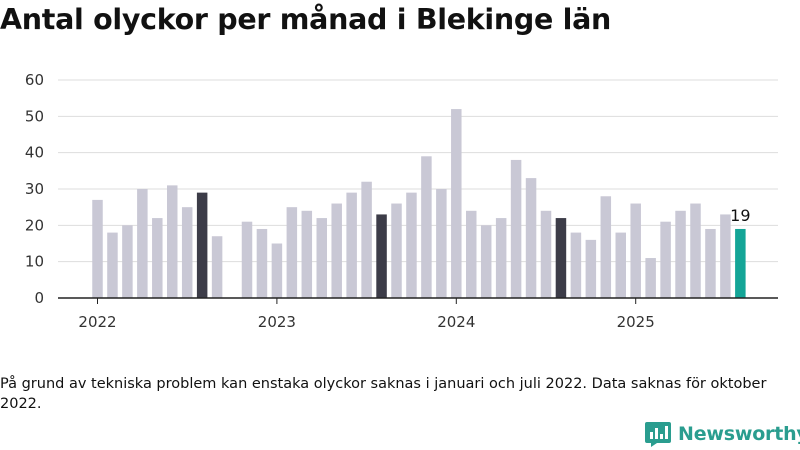 This screenshot has width=800, height=450. Describe the element at coordinates (739, 434) in the screenshot. I see `brand-name: Newsworthy` at that location.